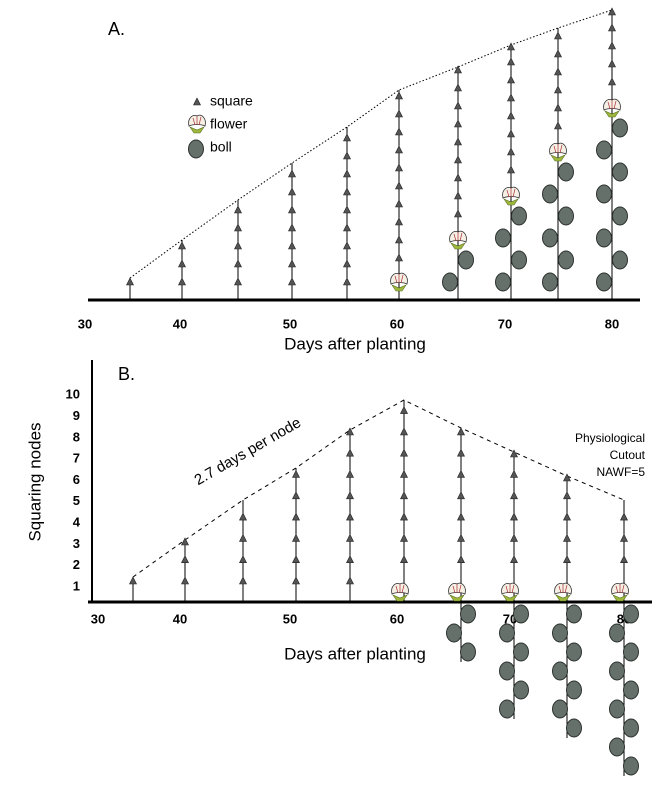  What do you see at coordinates (290, 618) in the screenshot?
I see `x-tick-label: 50` at bounding box center [290, 618].